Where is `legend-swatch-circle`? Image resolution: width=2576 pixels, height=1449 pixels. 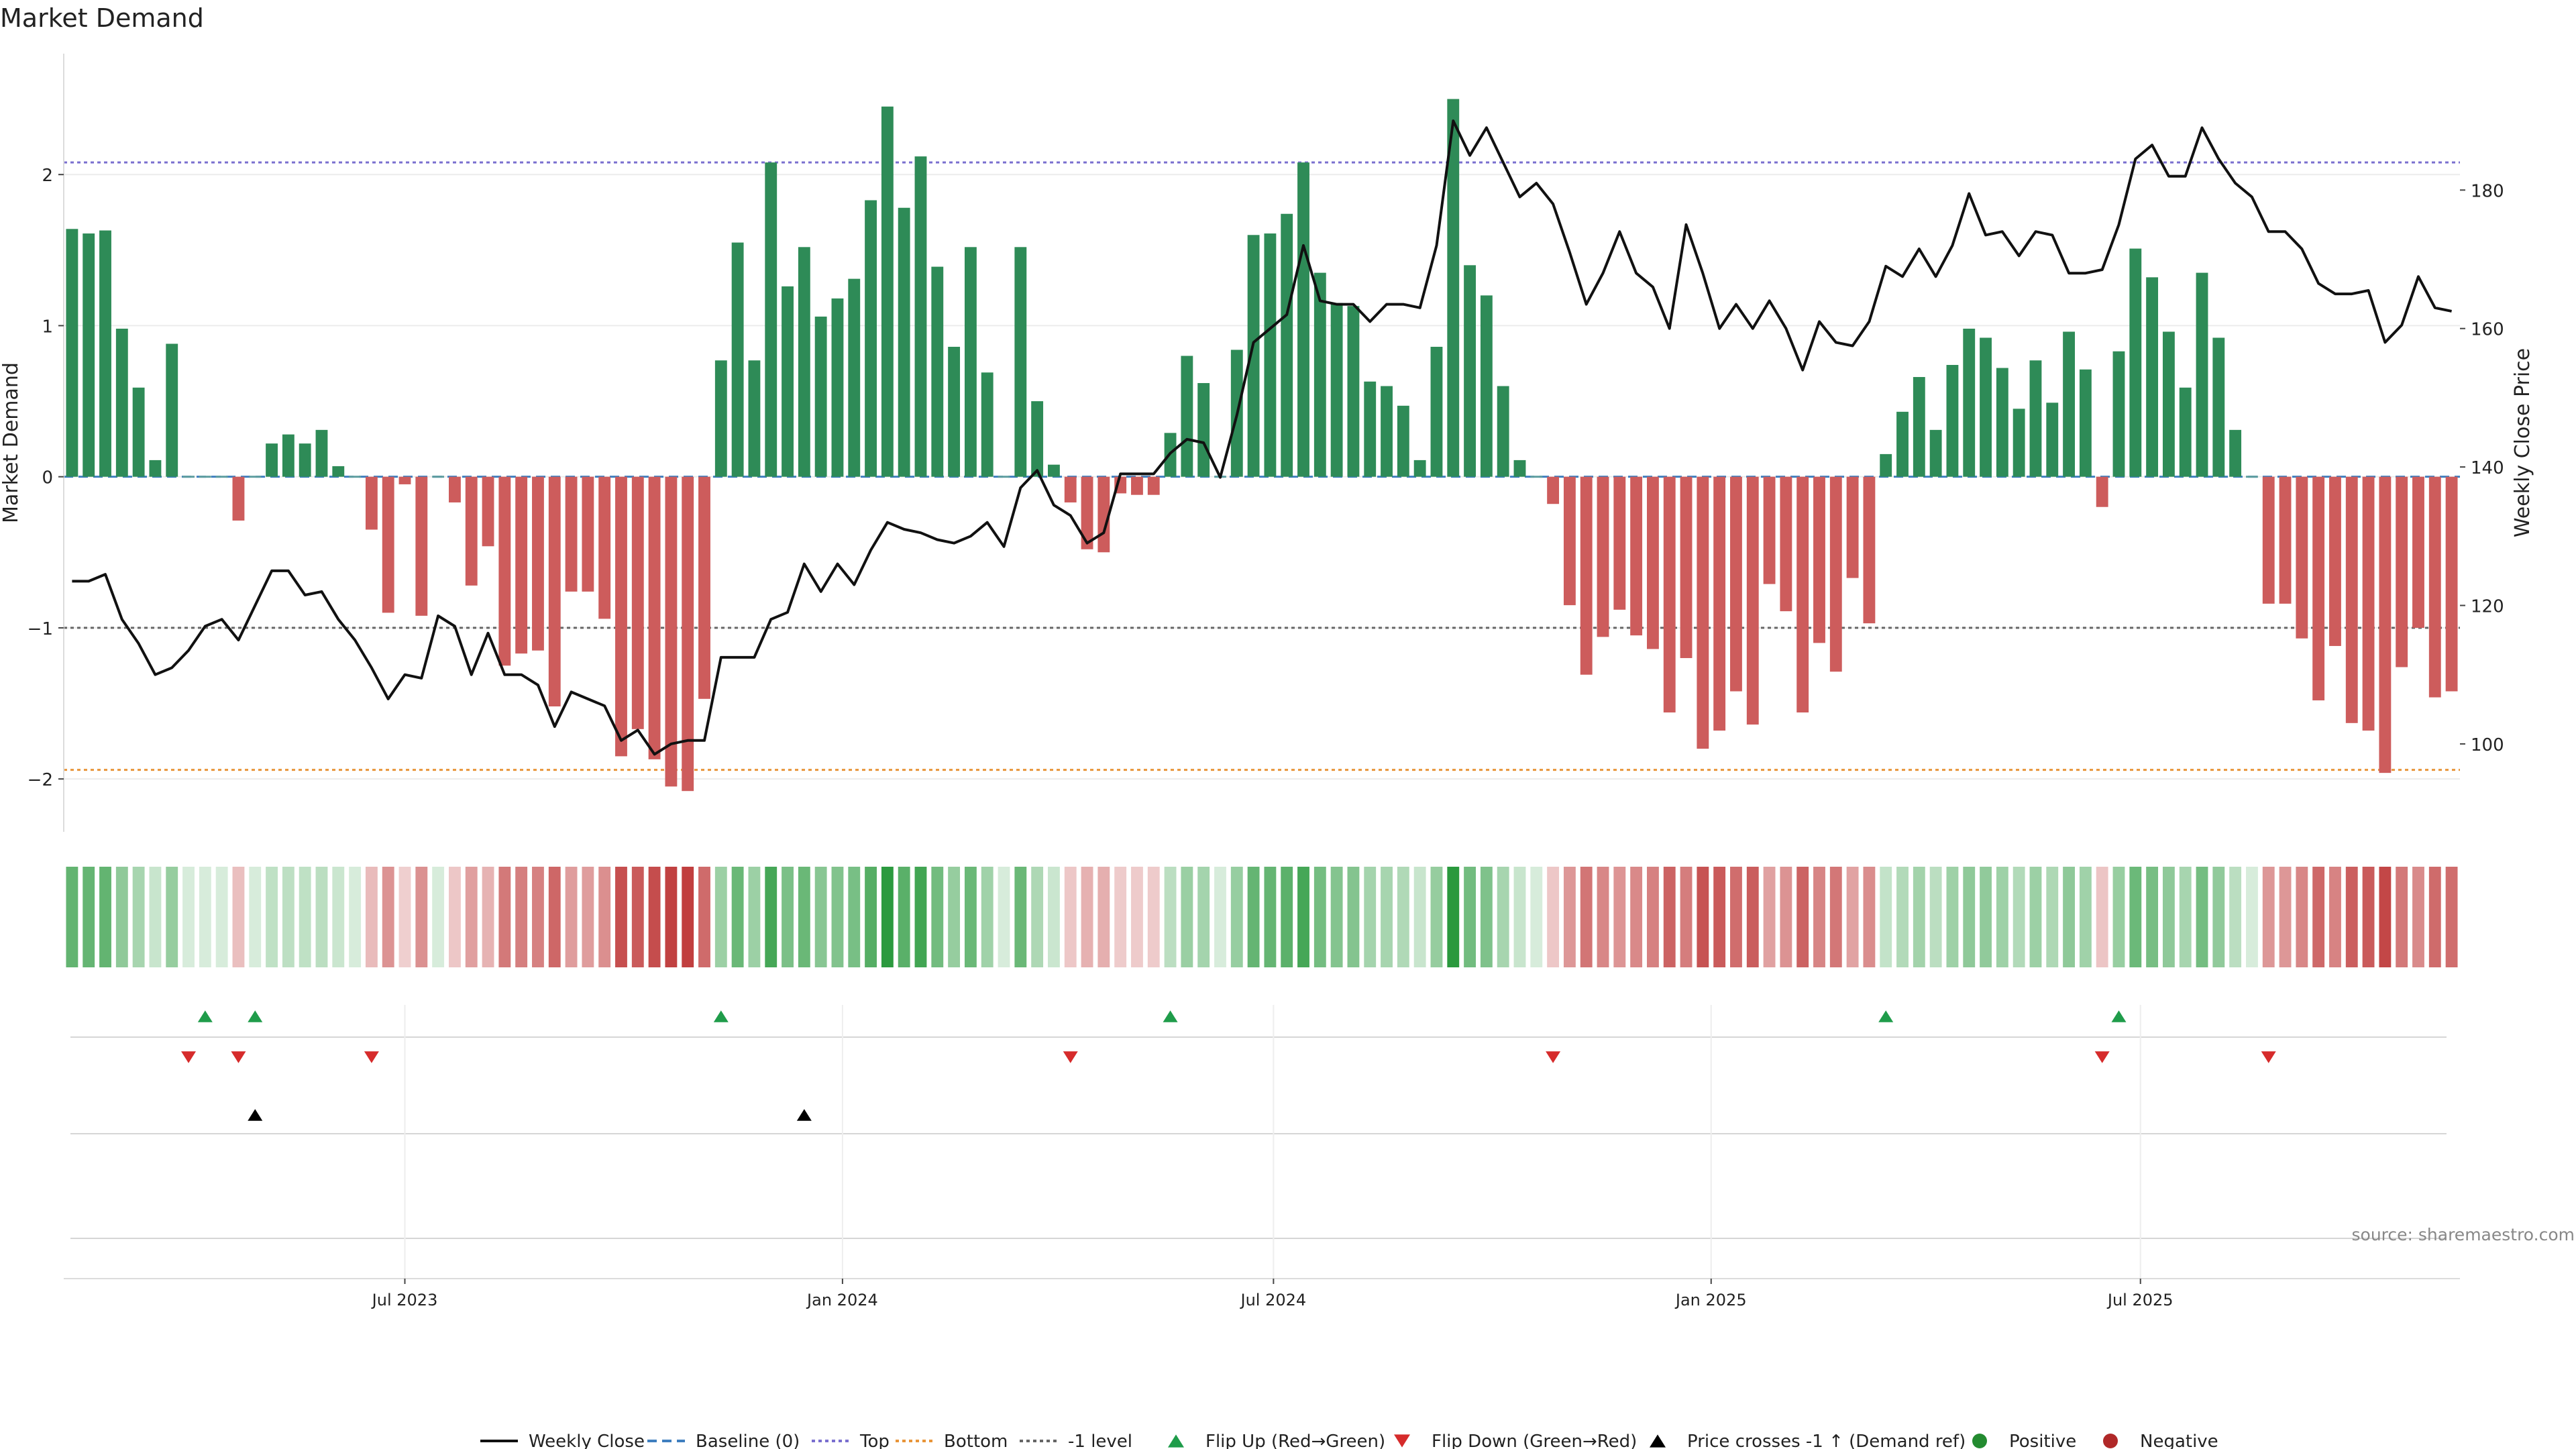 legend-swatch-circle is located at coordinates (2110, 1441).